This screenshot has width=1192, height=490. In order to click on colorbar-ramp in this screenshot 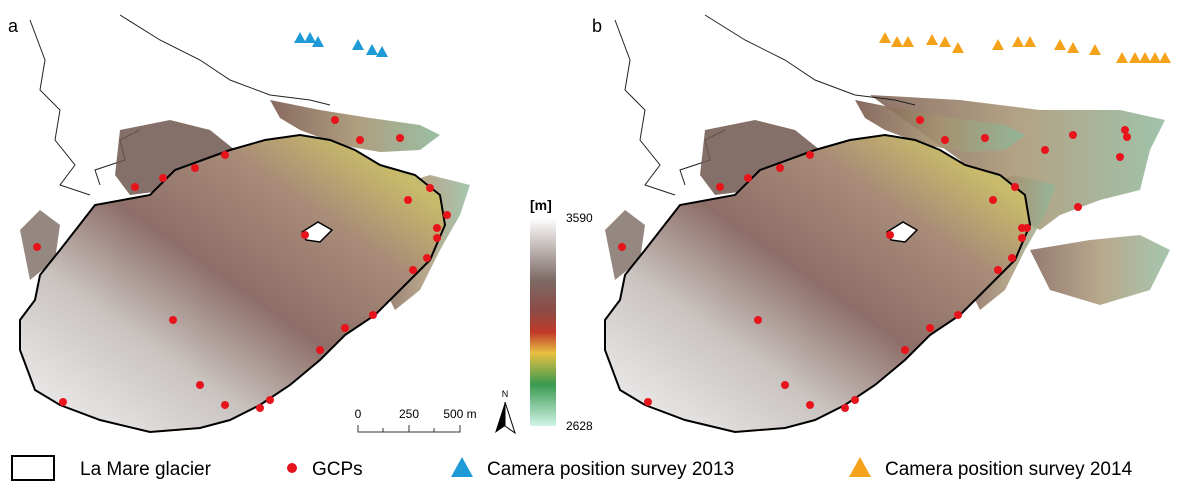, I will do `click(543, 322)`.